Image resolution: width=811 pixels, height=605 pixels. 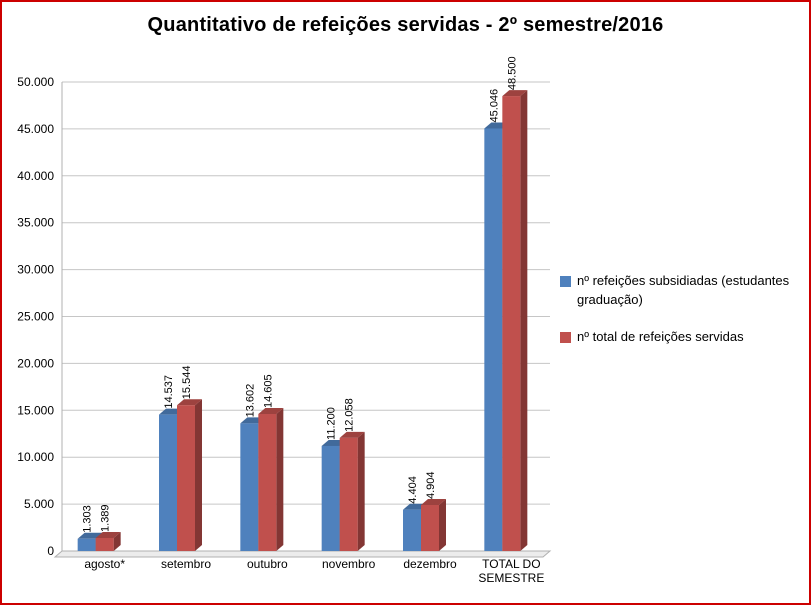 I want to click on y-tick-label: 40.000, so click(x=35, y=176).